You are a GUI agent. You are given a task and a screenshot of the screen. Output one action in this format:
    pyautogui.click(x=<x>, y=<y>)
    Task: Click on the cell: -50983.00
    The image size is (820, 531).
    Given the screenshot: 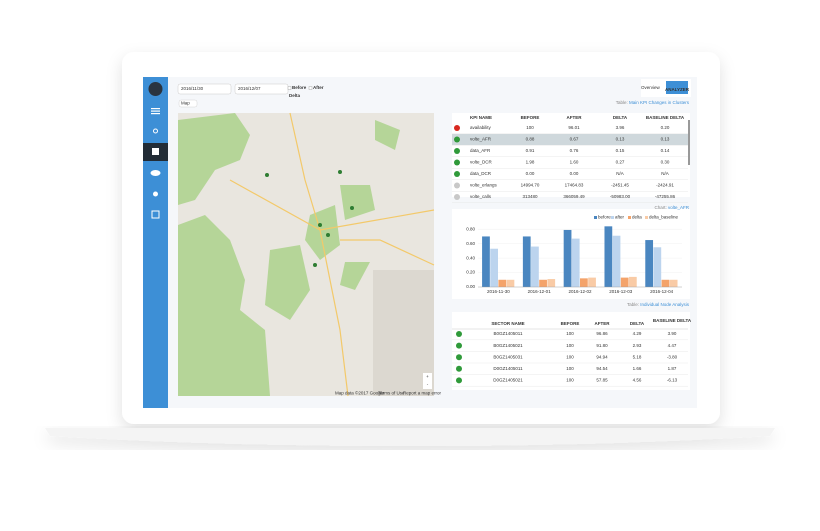 What is the action you would take?
    pyautogui.click(x=620, y=196)
    